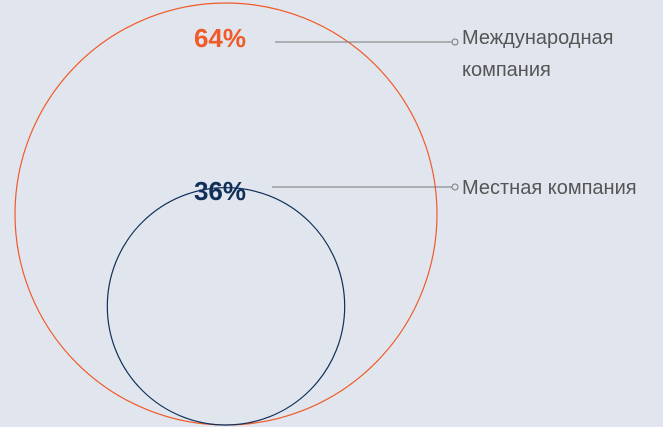 The image size is (663, 427). Describe the element at coordinates (220, 191) in the screenshot. I see `value-label: 36%` at that location.